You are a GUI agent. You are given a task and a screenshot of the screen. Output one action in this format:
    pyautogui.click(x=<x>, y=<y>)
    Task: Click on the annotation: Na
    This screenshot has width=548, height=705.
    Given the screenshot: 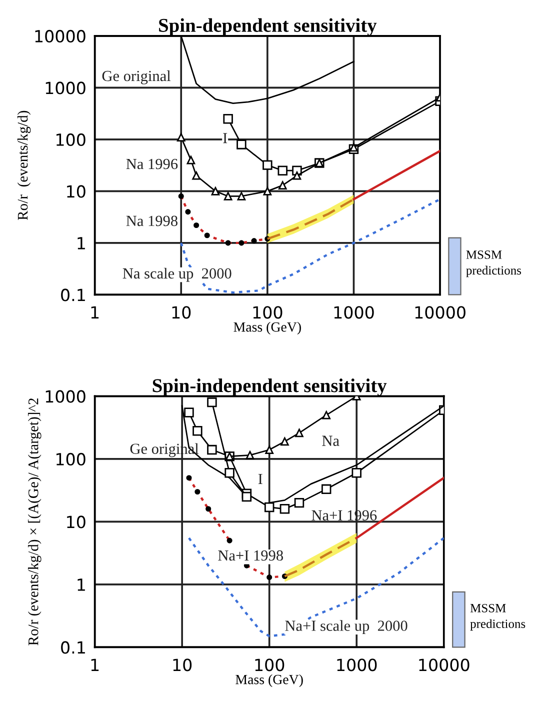 What is the action you would take?
    pyautogui.click(x=331, y=441)
    